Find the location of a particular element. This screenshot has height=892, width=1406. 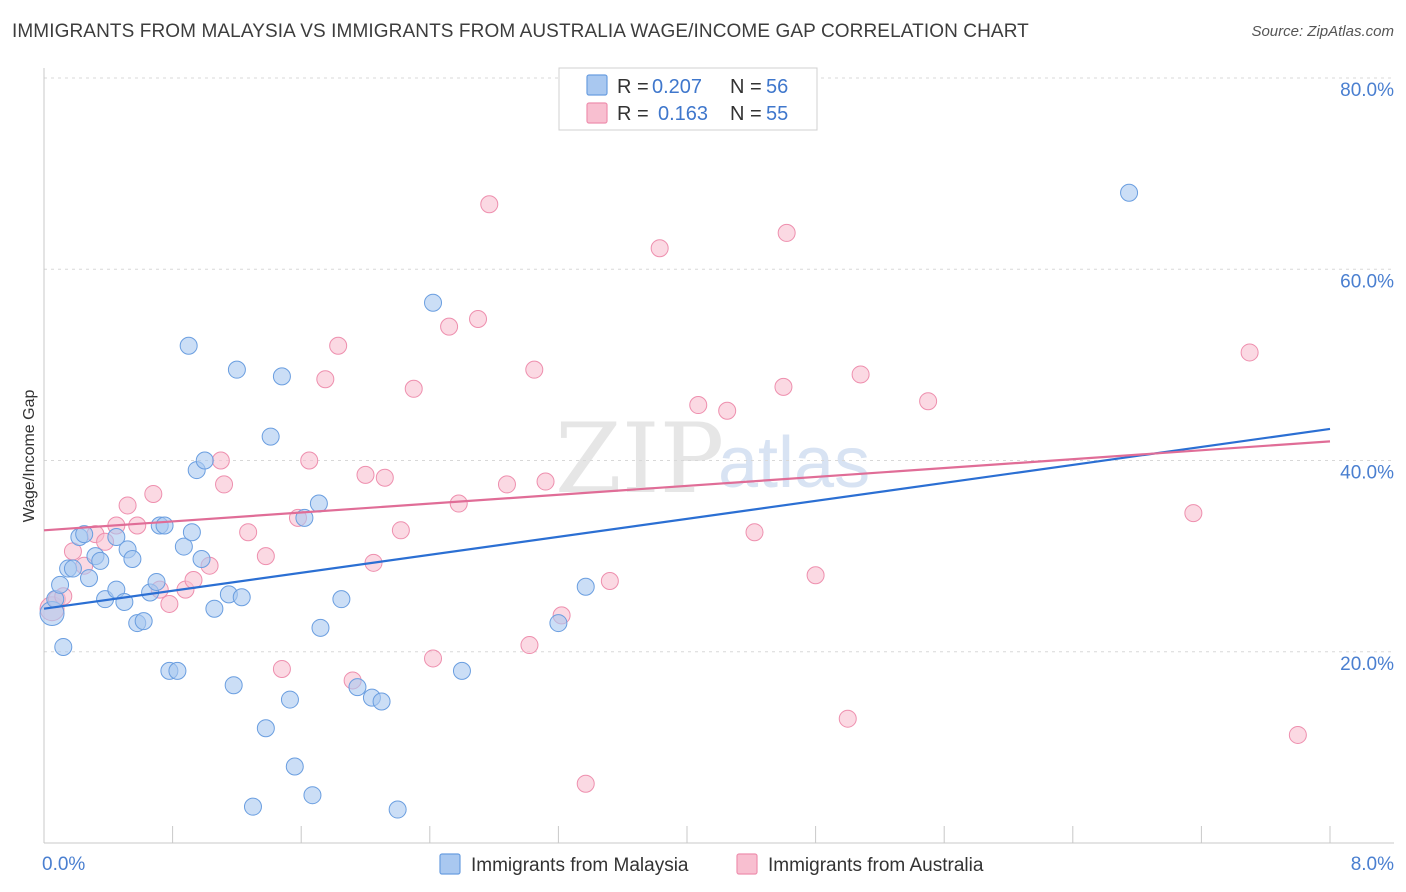

y-tick-label-80: 80.0% is located at coordinates (1367, 90).